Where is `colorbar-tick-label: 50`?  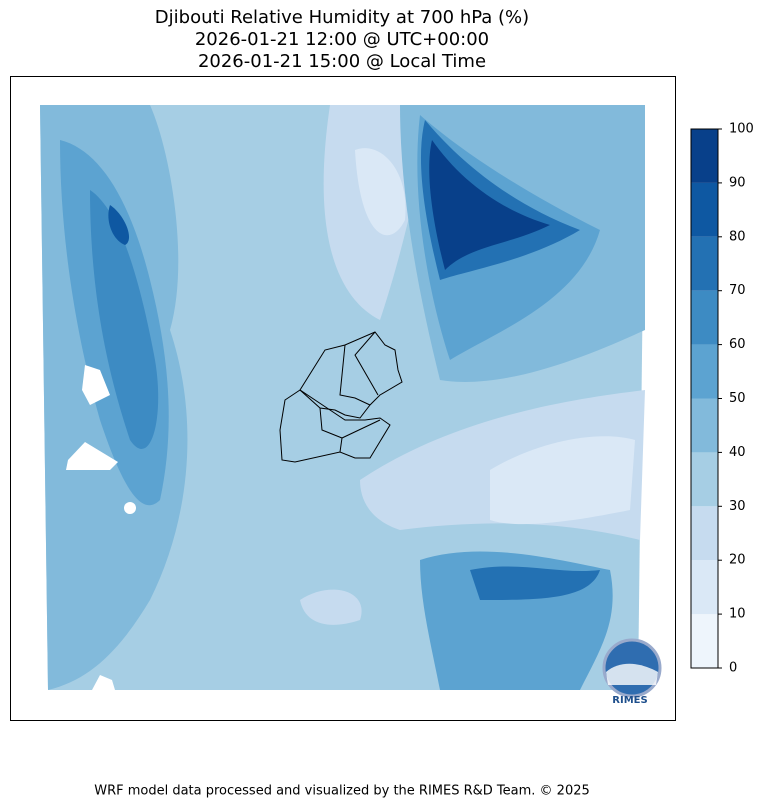 colorbar-tick-label: 50 is located at coordinates (737, 398).